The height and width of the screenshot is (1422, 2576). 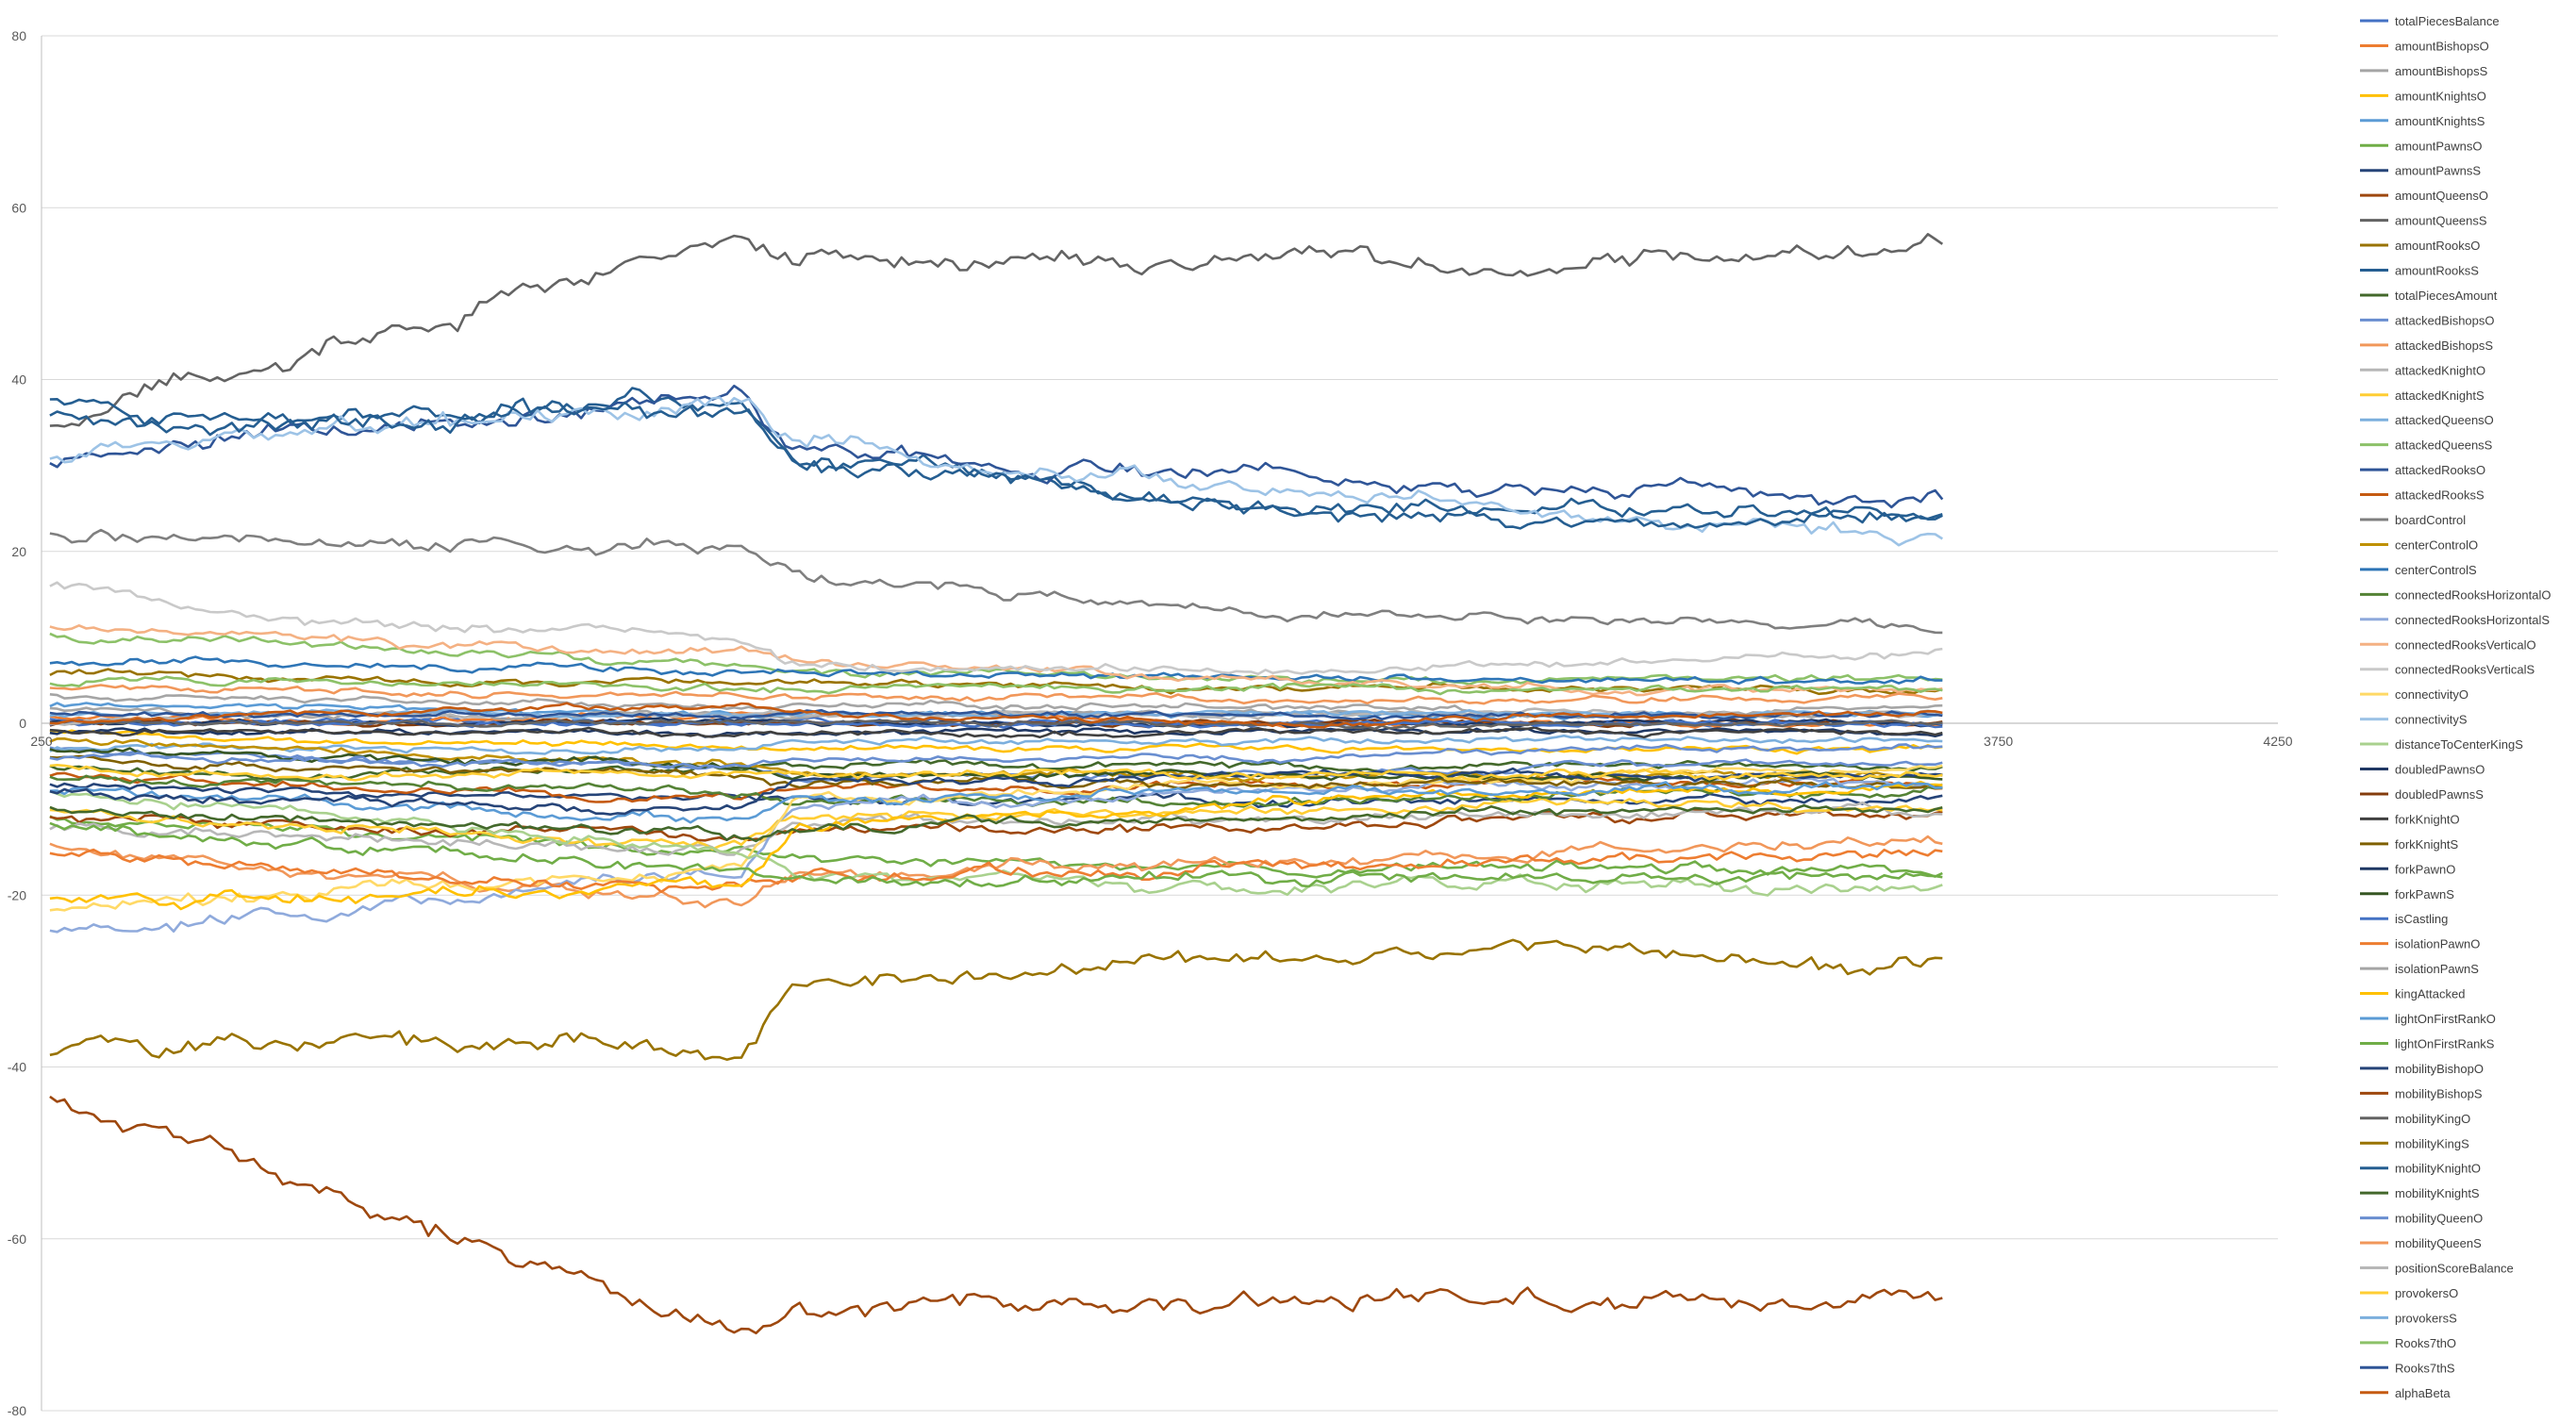 What do you see at coordinates (997, 330) in the screenshot?
I see `series-line-amountQueensS` at bounding box center [997, 330].